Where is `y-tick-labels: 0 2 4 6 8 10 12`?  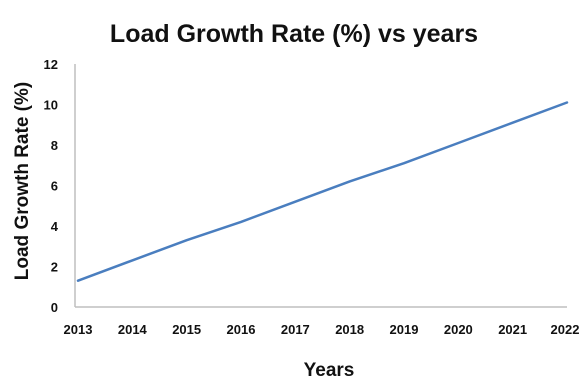
y-tick-labels: 0 2 4 6 8 10 12 is located at coordinates (51, 186).